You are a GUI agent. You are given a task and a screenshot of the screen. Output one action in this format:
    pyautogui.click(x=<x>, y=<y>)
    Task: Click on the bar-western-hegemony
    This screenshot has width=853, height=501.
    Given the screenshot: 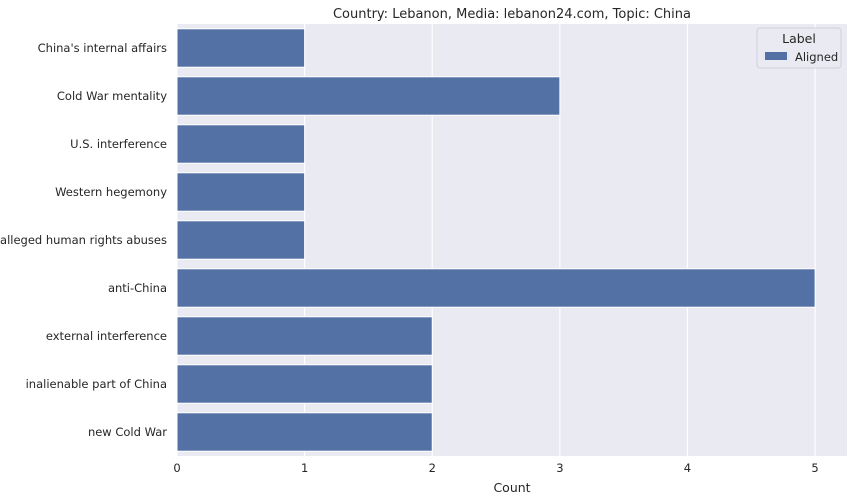 What is the action you would take?
    pyautogui.click(x=241, y=192)
    